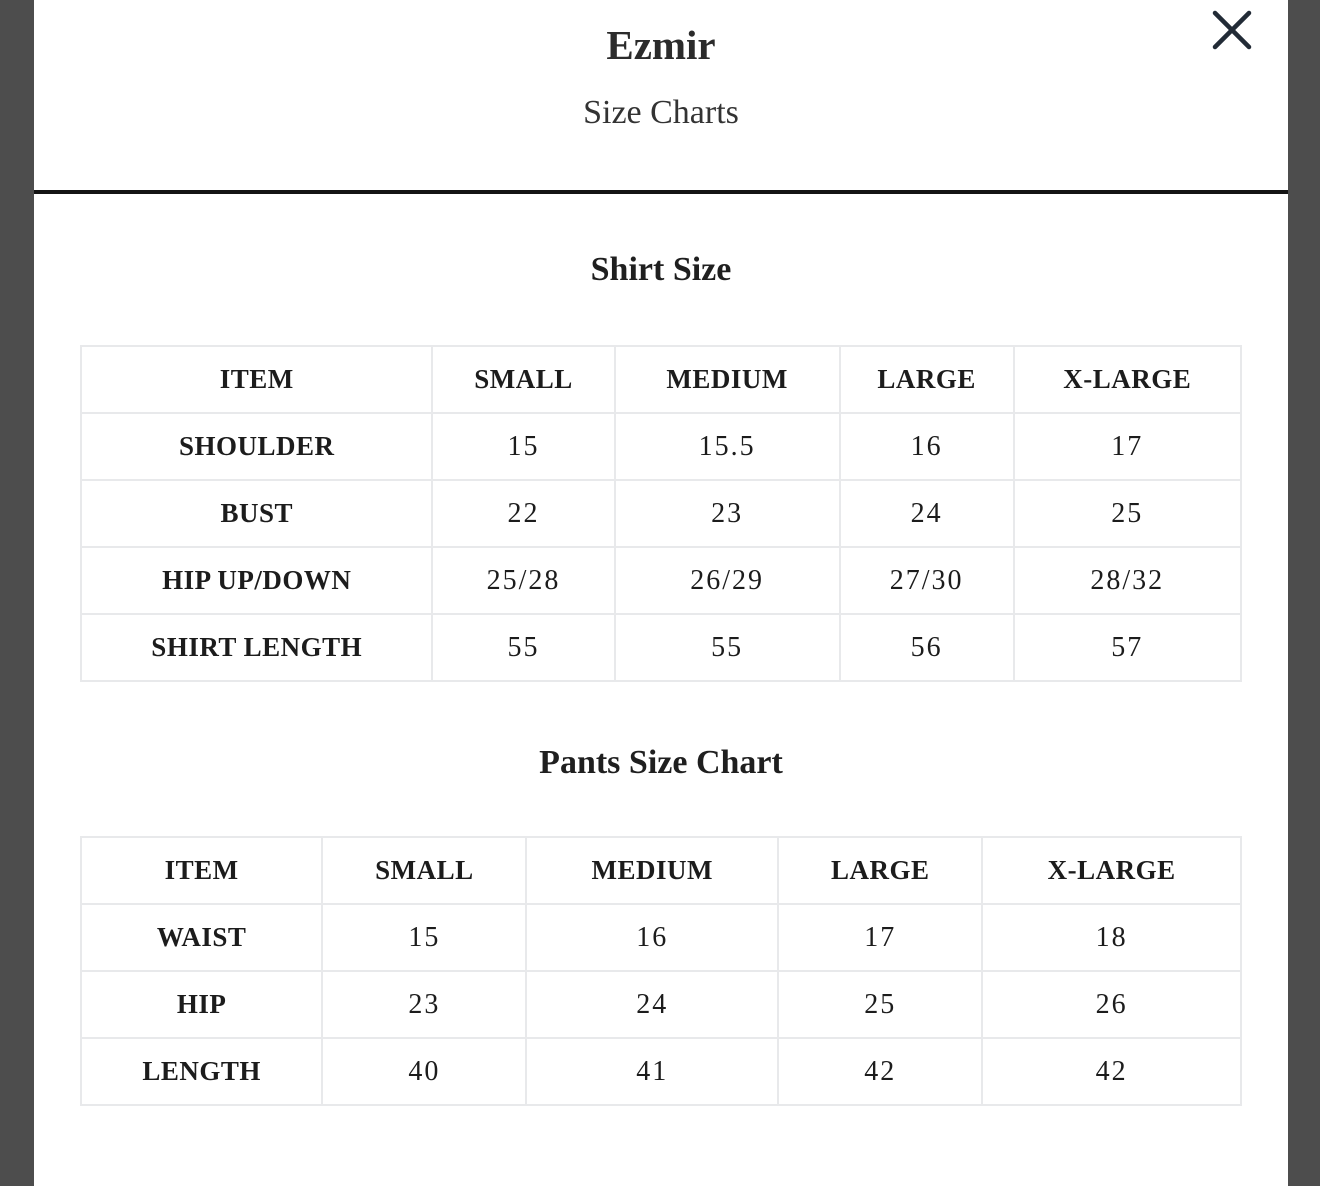  I want to click on table-row: HIP UP/DOWN 25/28 26/29 27/30 28/32, so click(661, 581).